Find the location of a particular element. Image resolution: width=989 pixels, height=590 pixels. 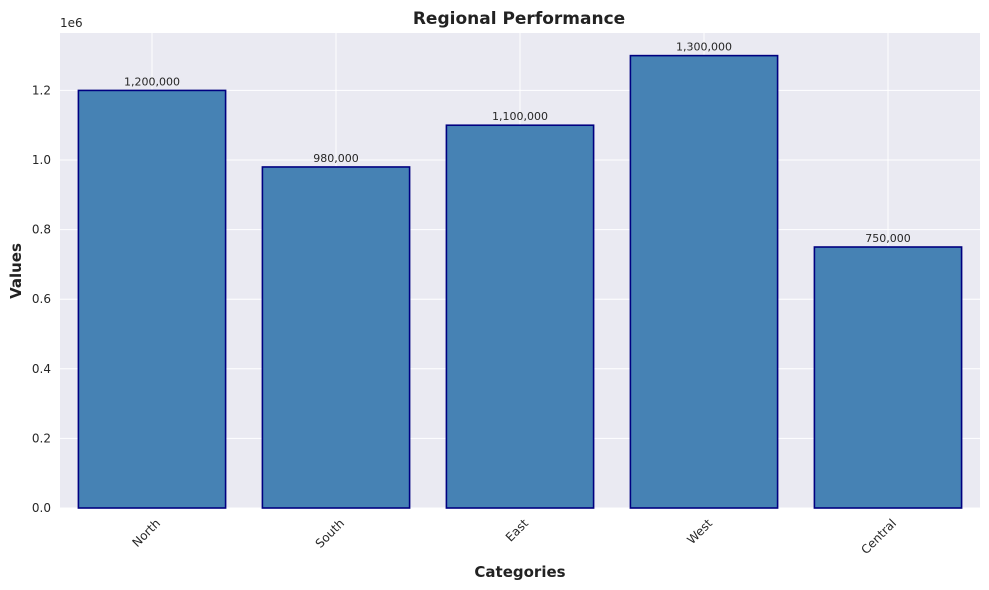

y-tick-label: 0.0 is located at coordinates (41, 508).